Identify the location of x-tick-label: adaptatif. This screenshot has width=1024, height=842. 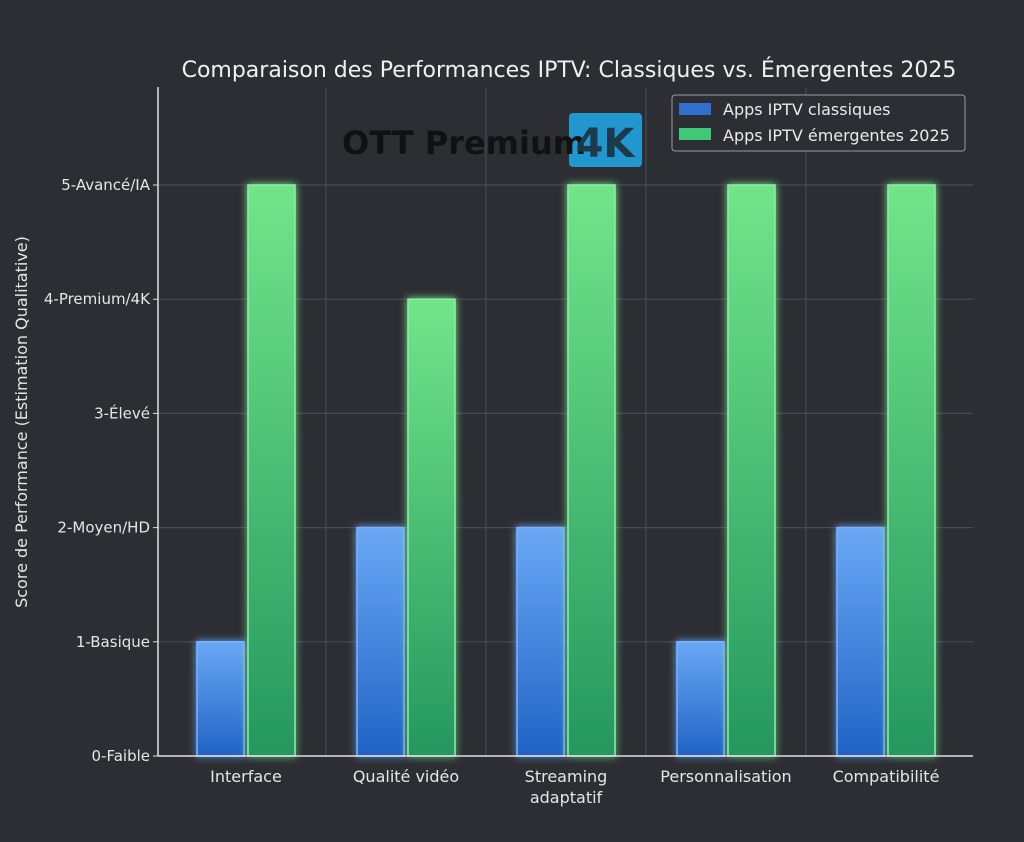
(566, 797).